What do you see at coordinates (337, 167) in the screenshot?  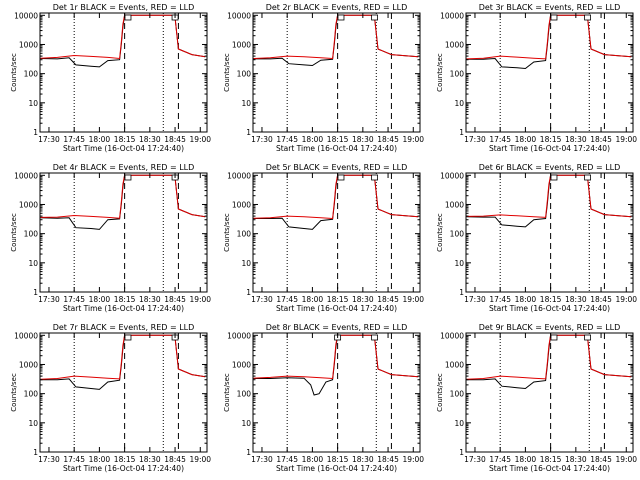 I see `panel-title: Det 5r BLACK = Events, RED = LLD` at bounding box center [337, 167].